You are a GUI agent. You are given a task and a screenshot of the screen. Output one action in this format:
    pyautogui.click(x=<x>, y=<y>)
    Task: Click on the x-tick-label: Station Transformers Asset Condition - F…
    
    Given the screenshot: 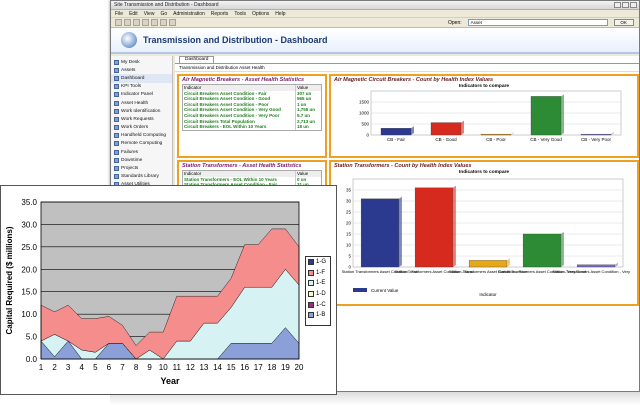 What is the action you would take?
    pyautogui.click(x=380, y=271)
    